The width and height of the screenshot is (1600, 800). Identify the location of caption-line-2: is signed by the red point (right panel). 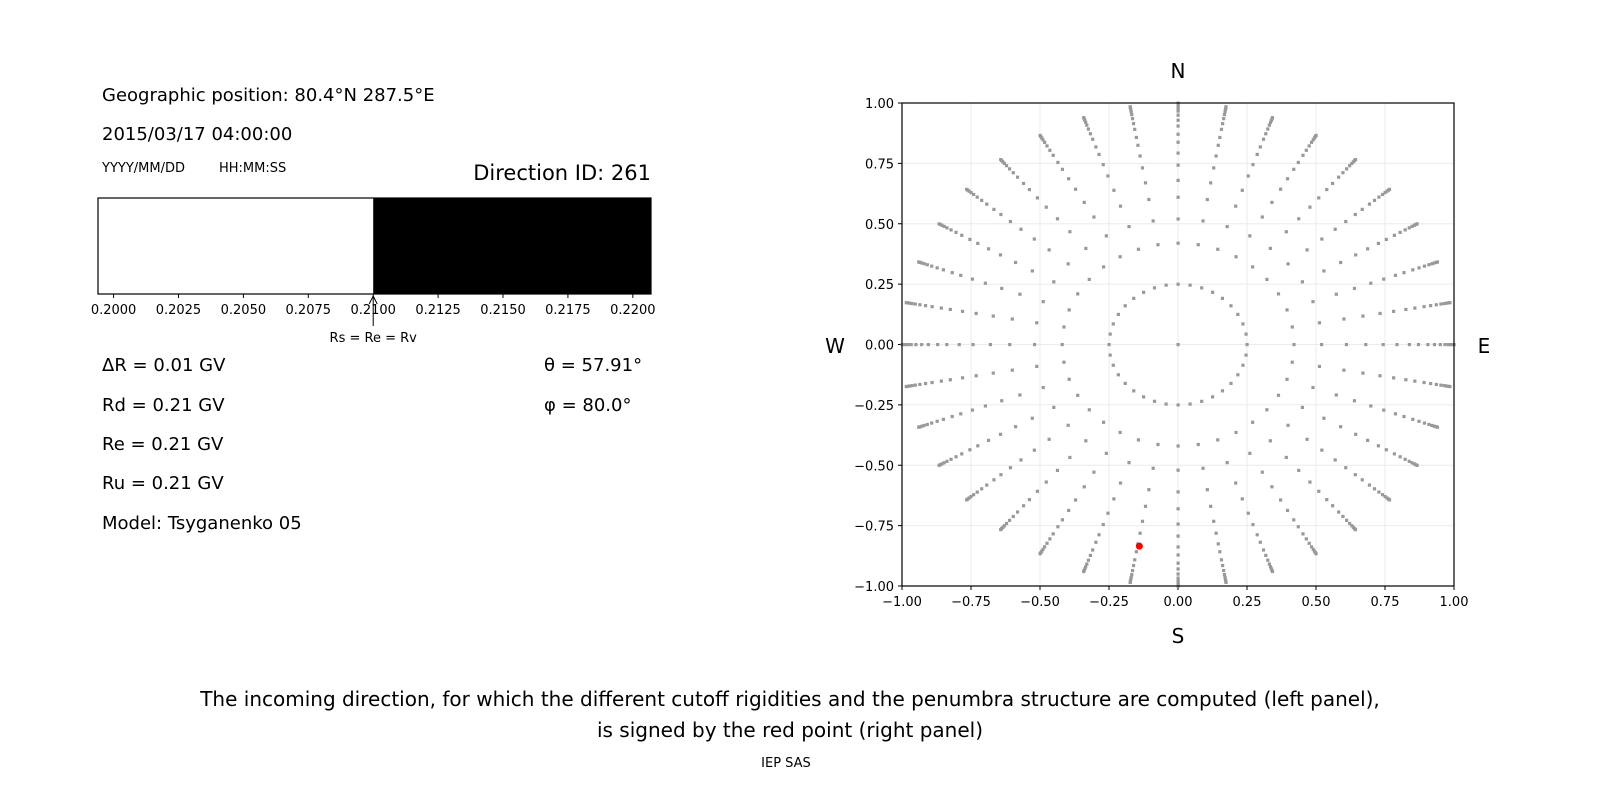
(790, 730).